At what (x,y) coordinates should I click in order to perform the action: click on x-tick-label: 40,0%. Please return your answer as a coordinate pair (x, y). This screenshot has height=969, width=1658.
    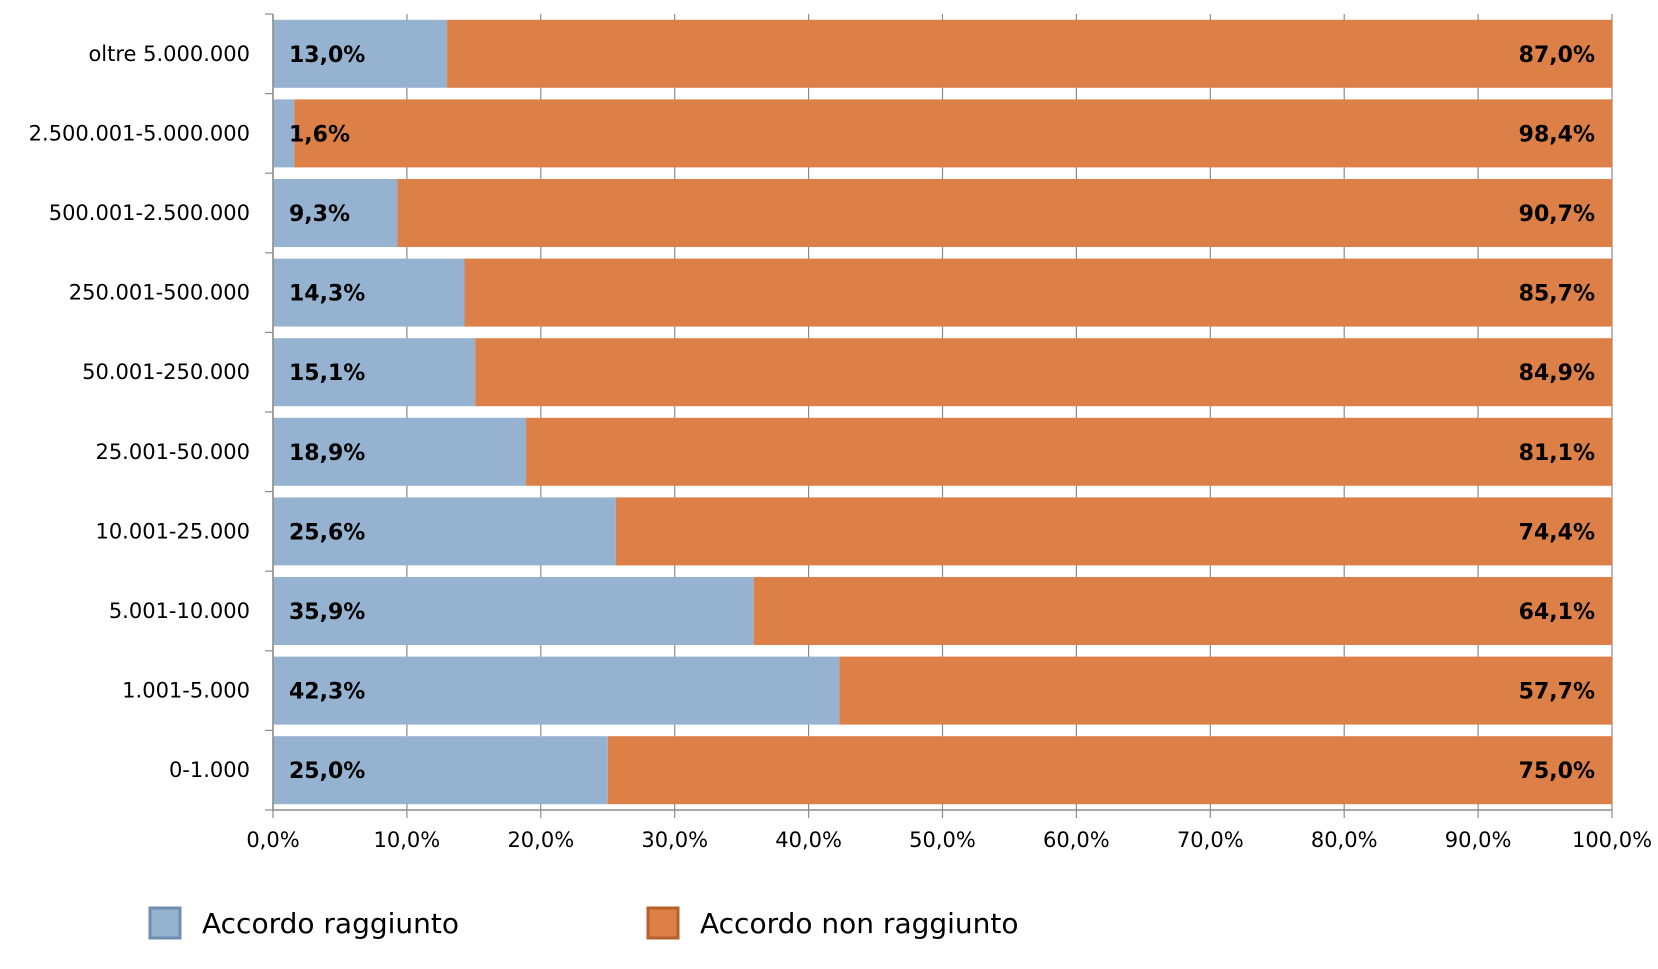
    Looking at the image, I should click on (808, 840).